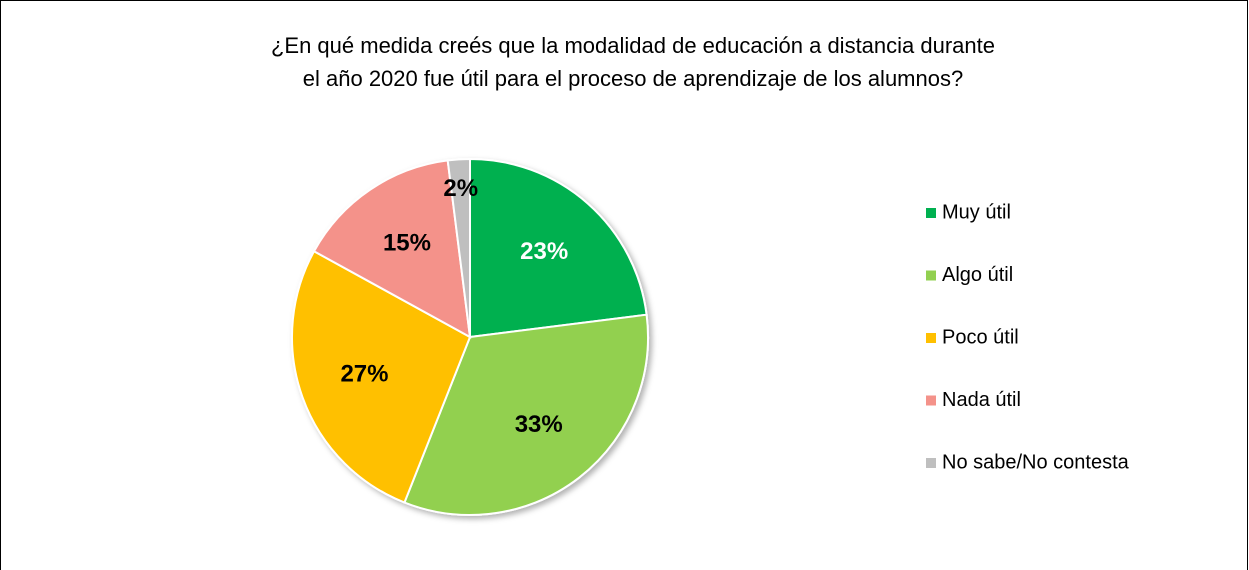 Image resolution: width=1249 pixels, height=570 pixels. Describe the element at coordinates (364, 373) in the screenshot. I see `data-label: 27%` at that location.